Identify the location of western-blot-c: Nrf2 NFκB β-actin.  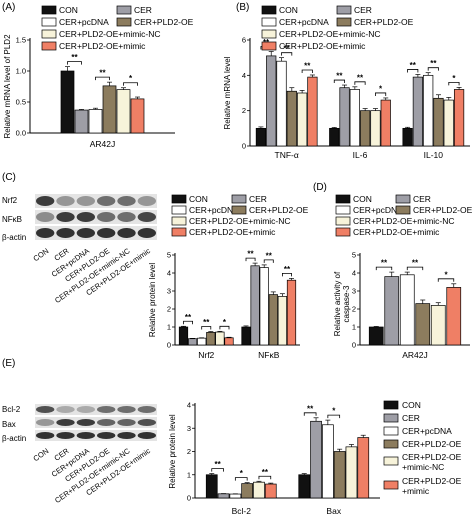
(79, 218).